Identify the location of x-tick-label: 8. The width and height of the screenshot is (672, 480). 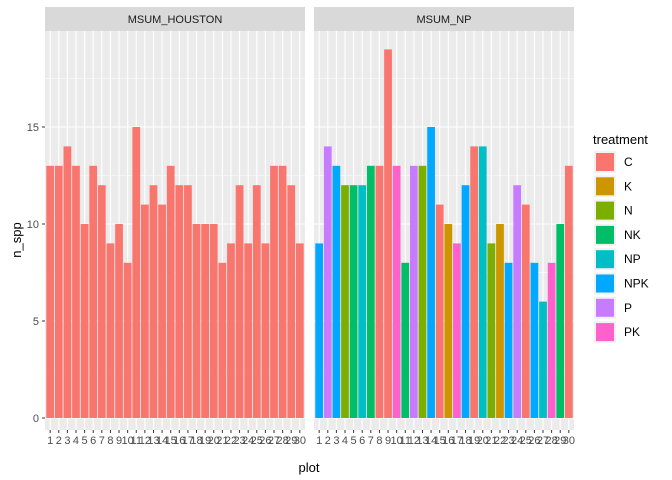
(110, 441).